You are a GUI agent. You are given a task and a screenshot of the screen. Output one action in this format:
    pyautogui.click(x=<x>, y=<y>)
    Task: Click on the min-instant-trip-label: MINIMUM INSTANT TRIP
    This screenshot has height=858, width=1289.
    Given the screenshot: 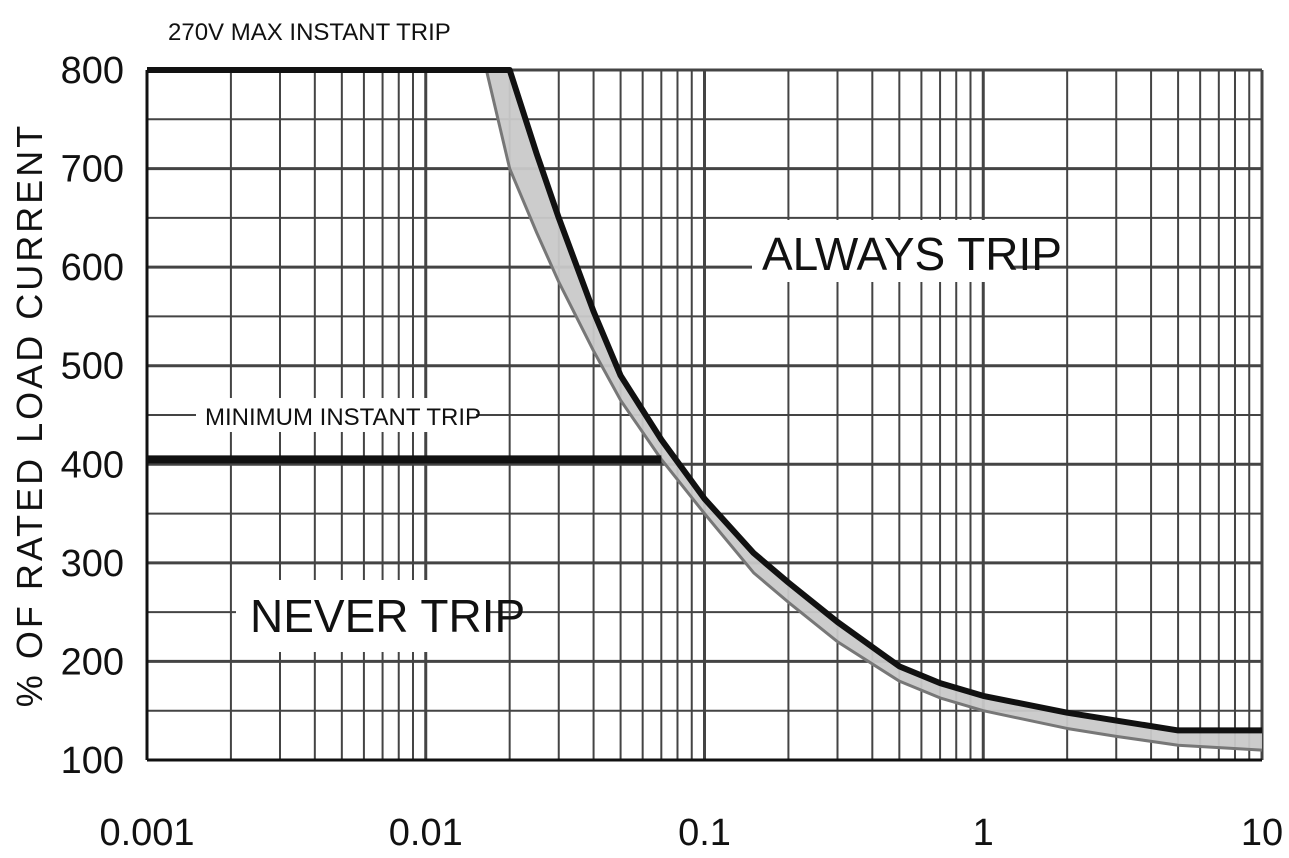 What is the action you would take?
    pyautogui.click(x=343, y=417)
    